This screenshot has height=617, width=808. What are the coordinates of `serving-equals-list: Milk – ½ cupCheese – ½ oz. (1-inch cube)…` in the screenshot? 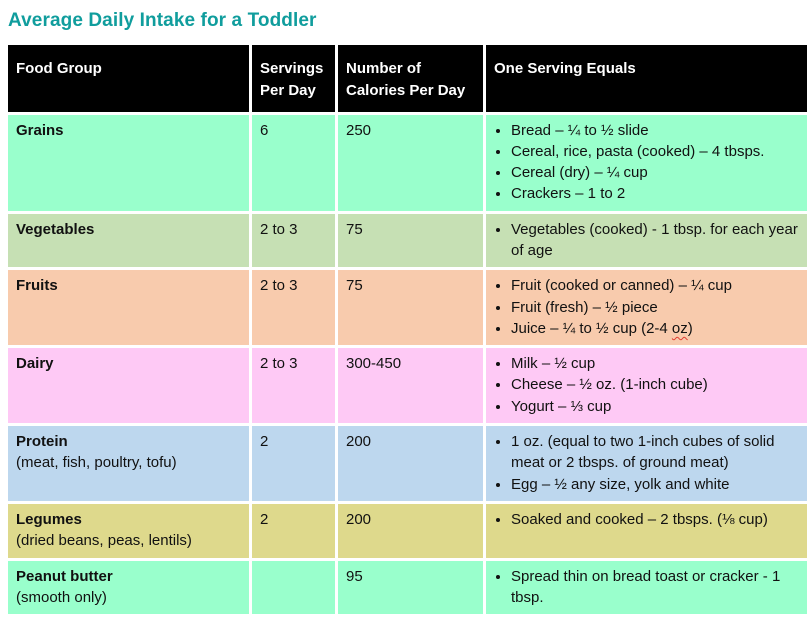 It's located at (646, 385).